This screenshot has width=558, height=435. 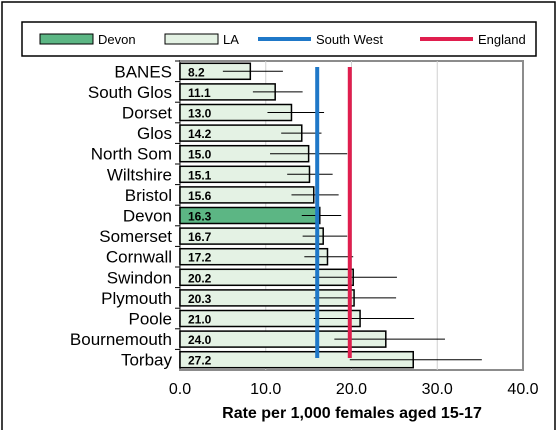 What do you see at coordinates (200, 258) in the screenshot?
I see `bar-value-label: 17.2` at bounding box center [200, 258].